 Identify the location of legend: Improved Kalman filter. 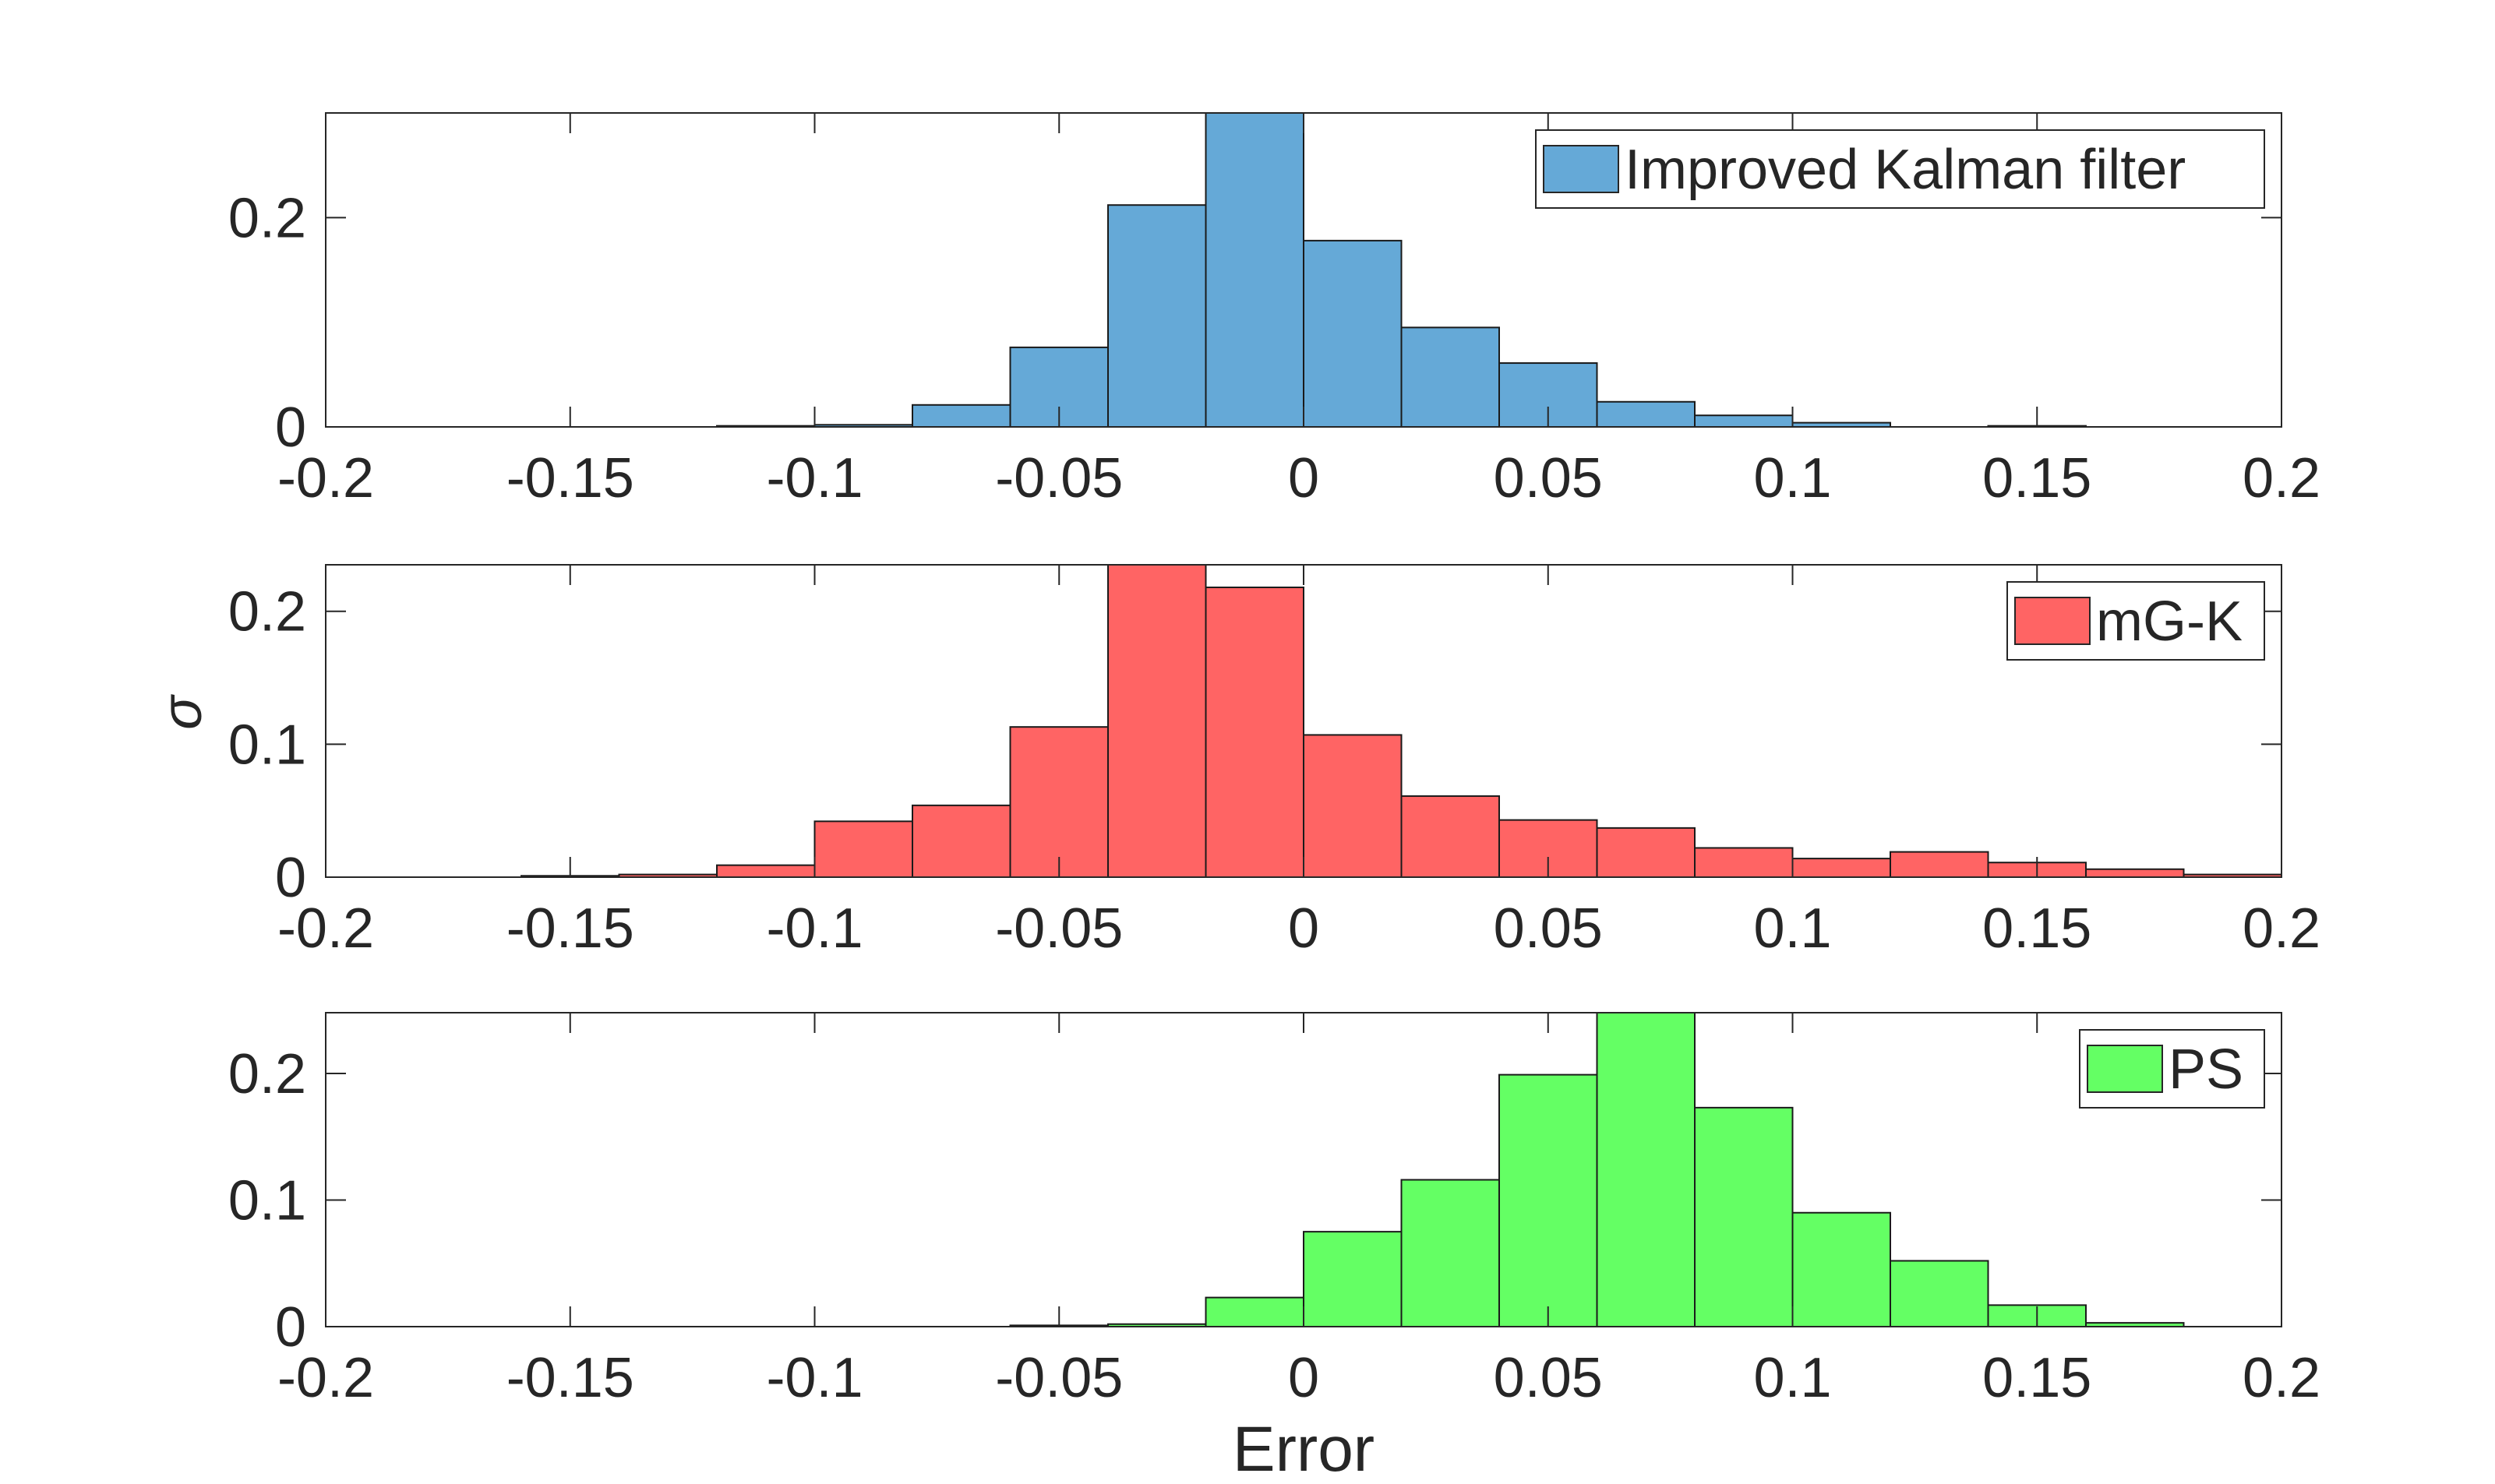
(1900, 169).